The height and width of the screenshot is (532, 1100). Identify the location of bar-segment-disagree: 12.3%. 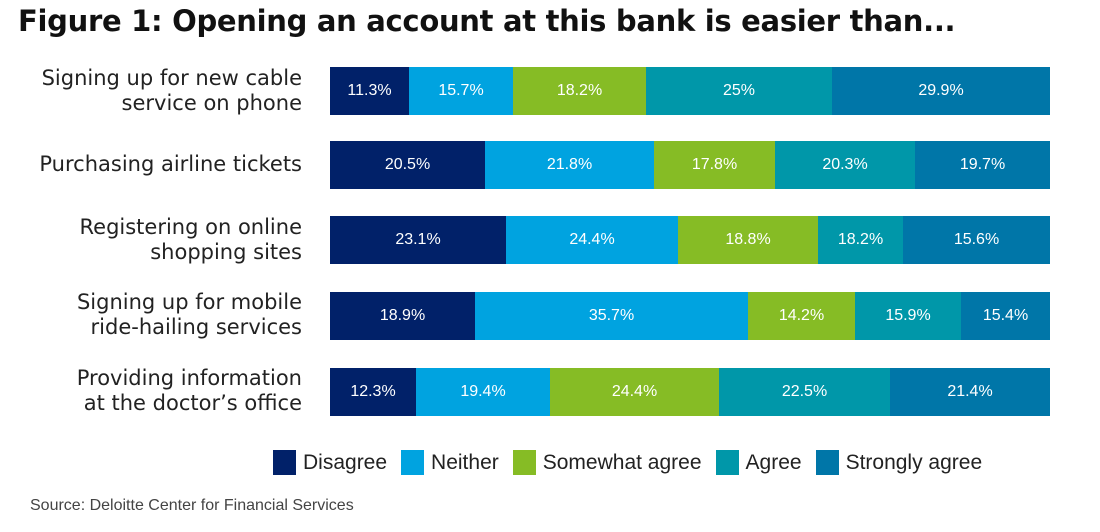
(373, 392).